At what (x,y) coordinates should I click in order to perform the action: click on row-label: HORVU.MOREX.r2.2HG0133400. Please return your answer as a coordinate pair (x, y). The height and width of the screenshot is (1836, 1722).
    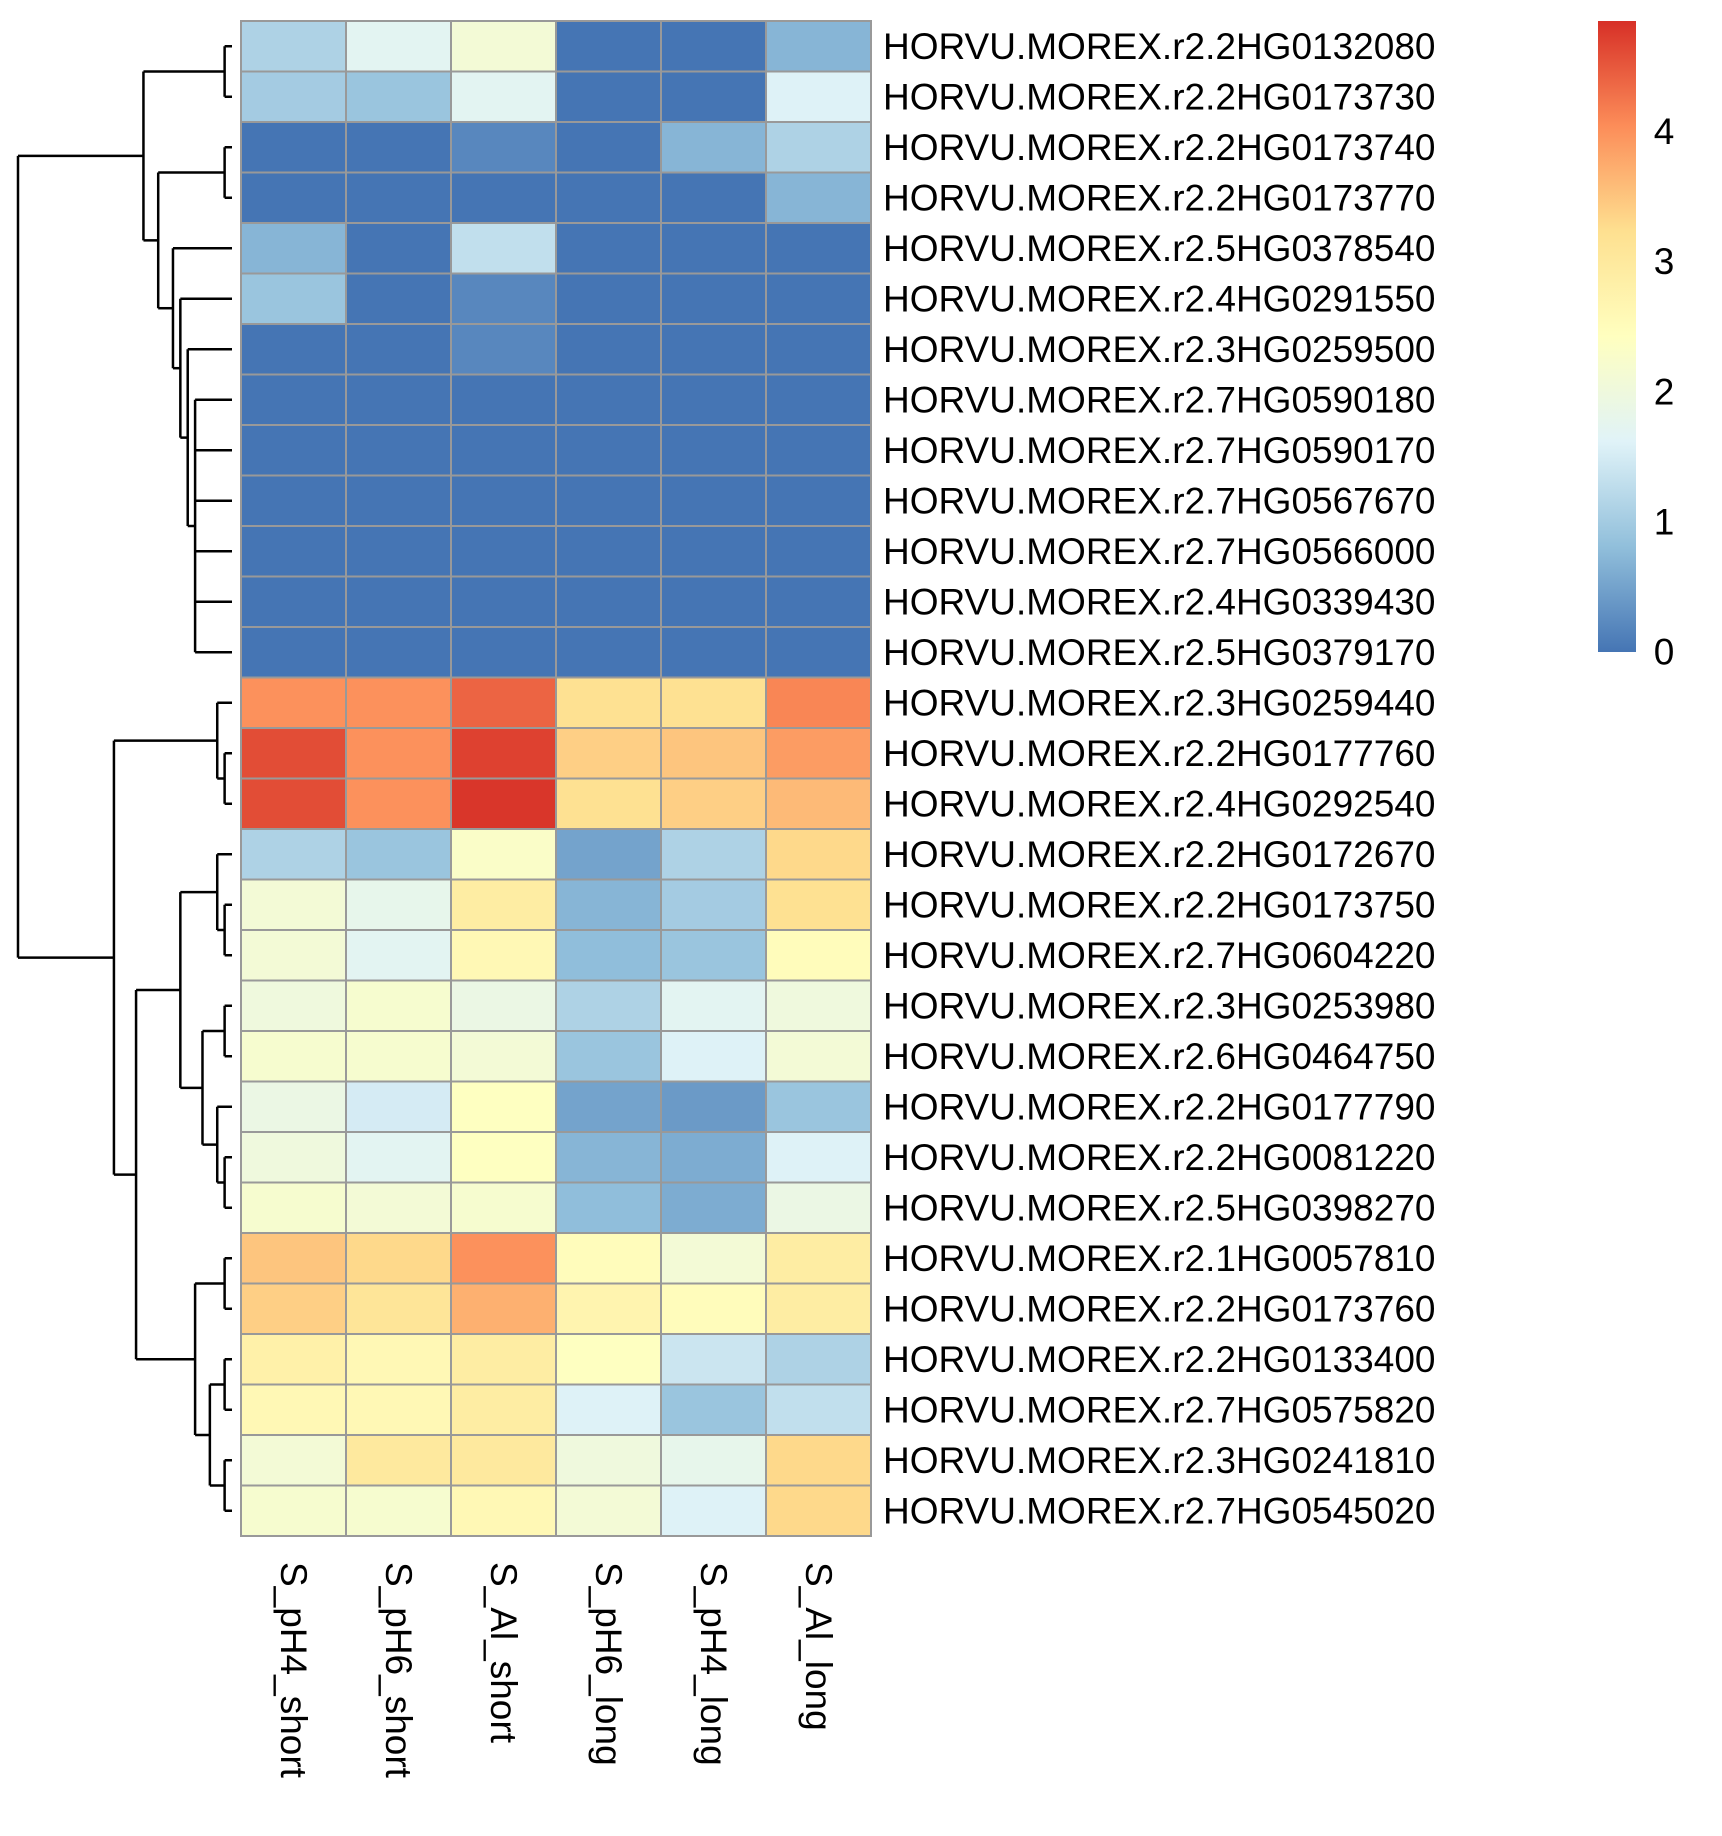
    Looking at the image, I should click on (1159, 1359).